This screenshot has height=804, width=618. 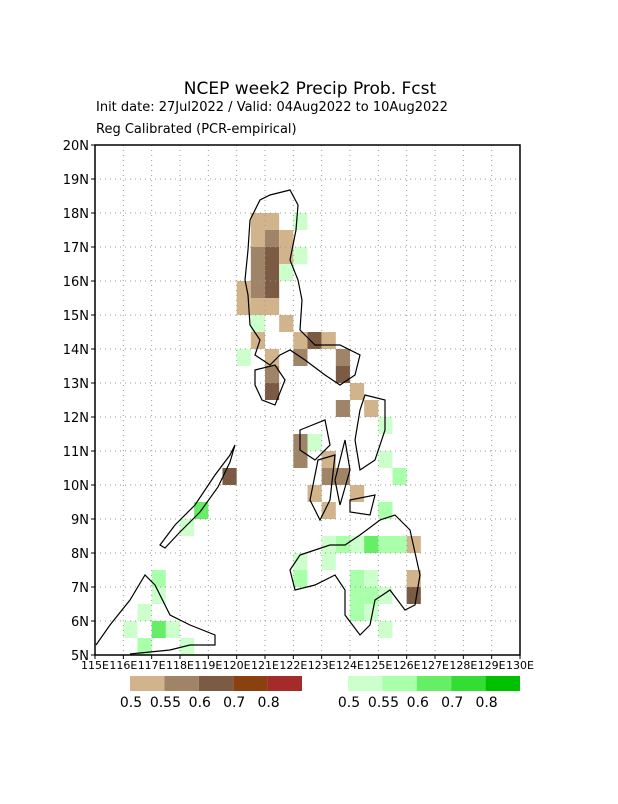 I want to click on dry-legend-label: 0.55, so click(x=165, y=703).